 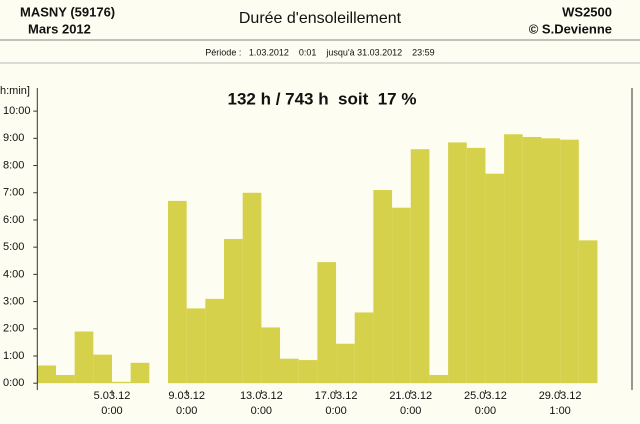 What do you see at coordinates (261, 396) in the screenshot?
I see `x-tick-label: 13.03.12` at bounding box center [261, 396].